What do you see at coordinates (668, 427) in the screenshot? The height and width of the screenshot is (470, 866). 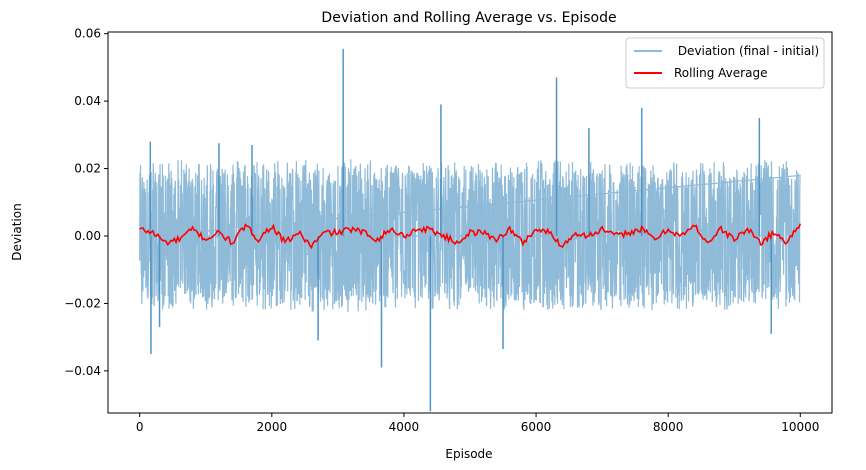 I see `x-tick-label: 8000` at bounding box center [668, 427].